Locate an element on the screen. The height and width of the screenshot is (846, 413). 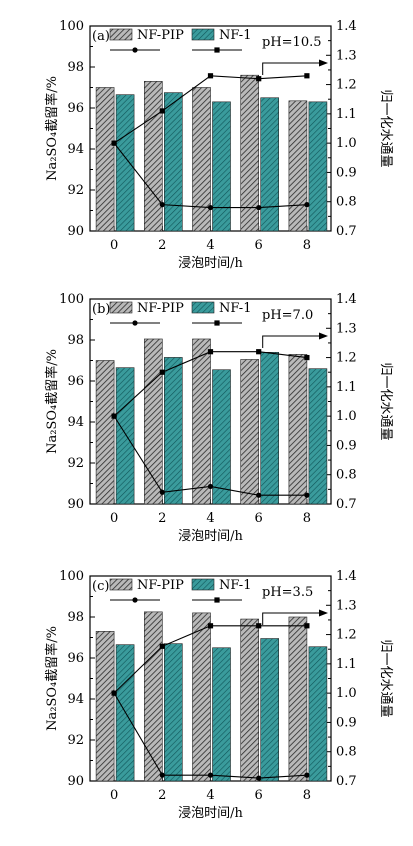
x-axis-title: 浸泡时间/h is located at coordinates (210, 813).